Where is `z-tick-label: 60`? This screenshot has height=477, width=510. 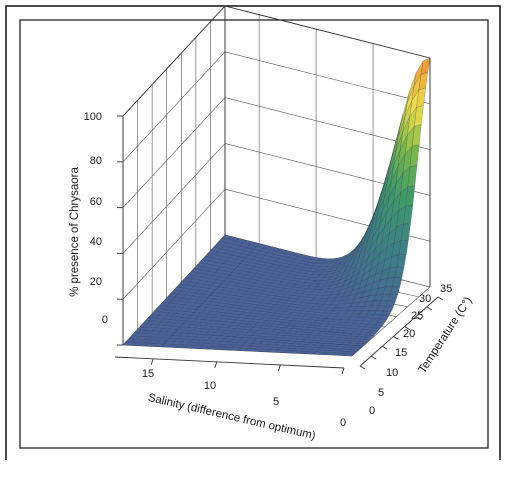 z-tick-label: 60 is located at coordinates (96, 202).